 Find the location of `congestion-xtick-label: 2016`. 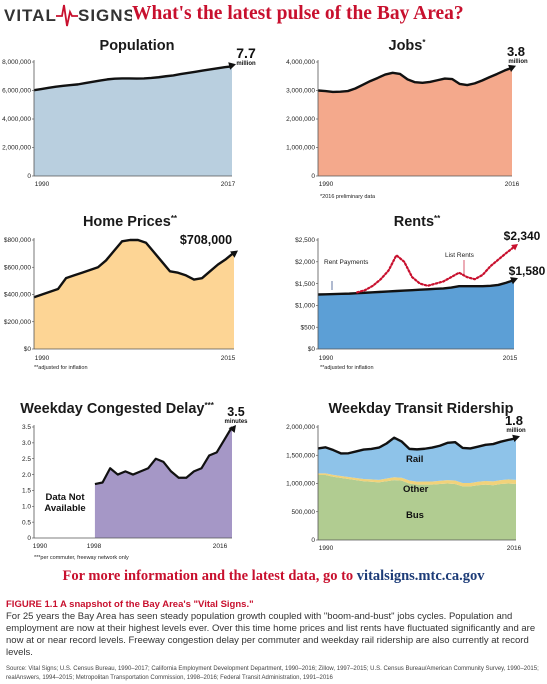

congestion-xtick-label: 2016 is located at coordinates (220, 546).